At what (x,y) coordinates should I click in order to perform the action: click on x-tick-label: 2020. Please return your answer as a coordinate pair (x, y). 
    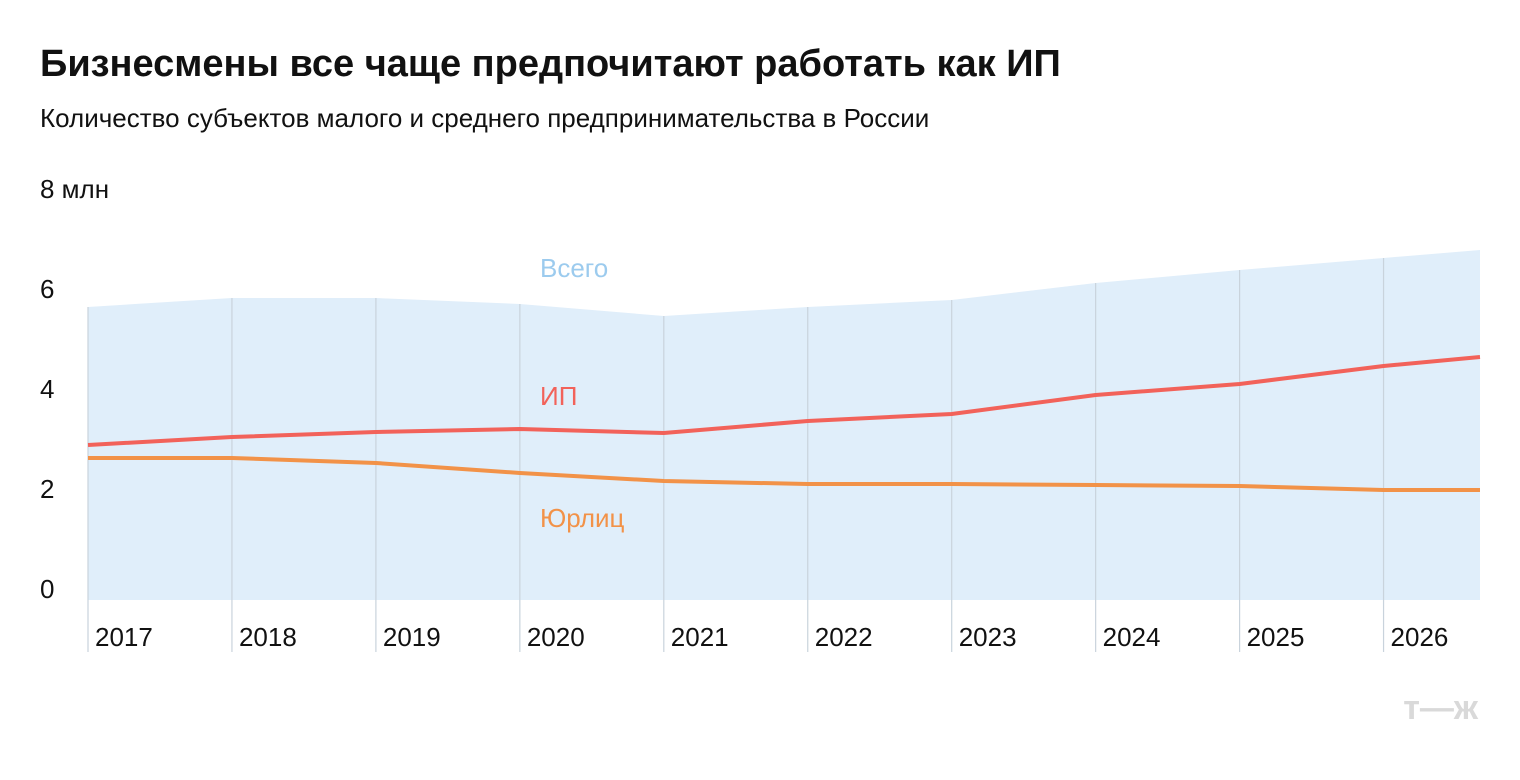
    Looking at the image, I should click on (556, 637).